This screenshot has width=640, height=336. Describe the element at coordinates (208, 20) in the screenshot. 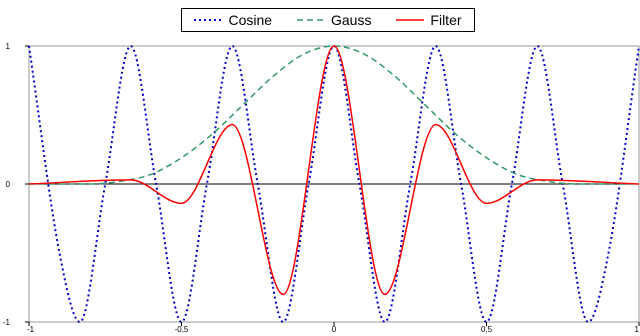

I see `legend-swatch-cosine` at that location.